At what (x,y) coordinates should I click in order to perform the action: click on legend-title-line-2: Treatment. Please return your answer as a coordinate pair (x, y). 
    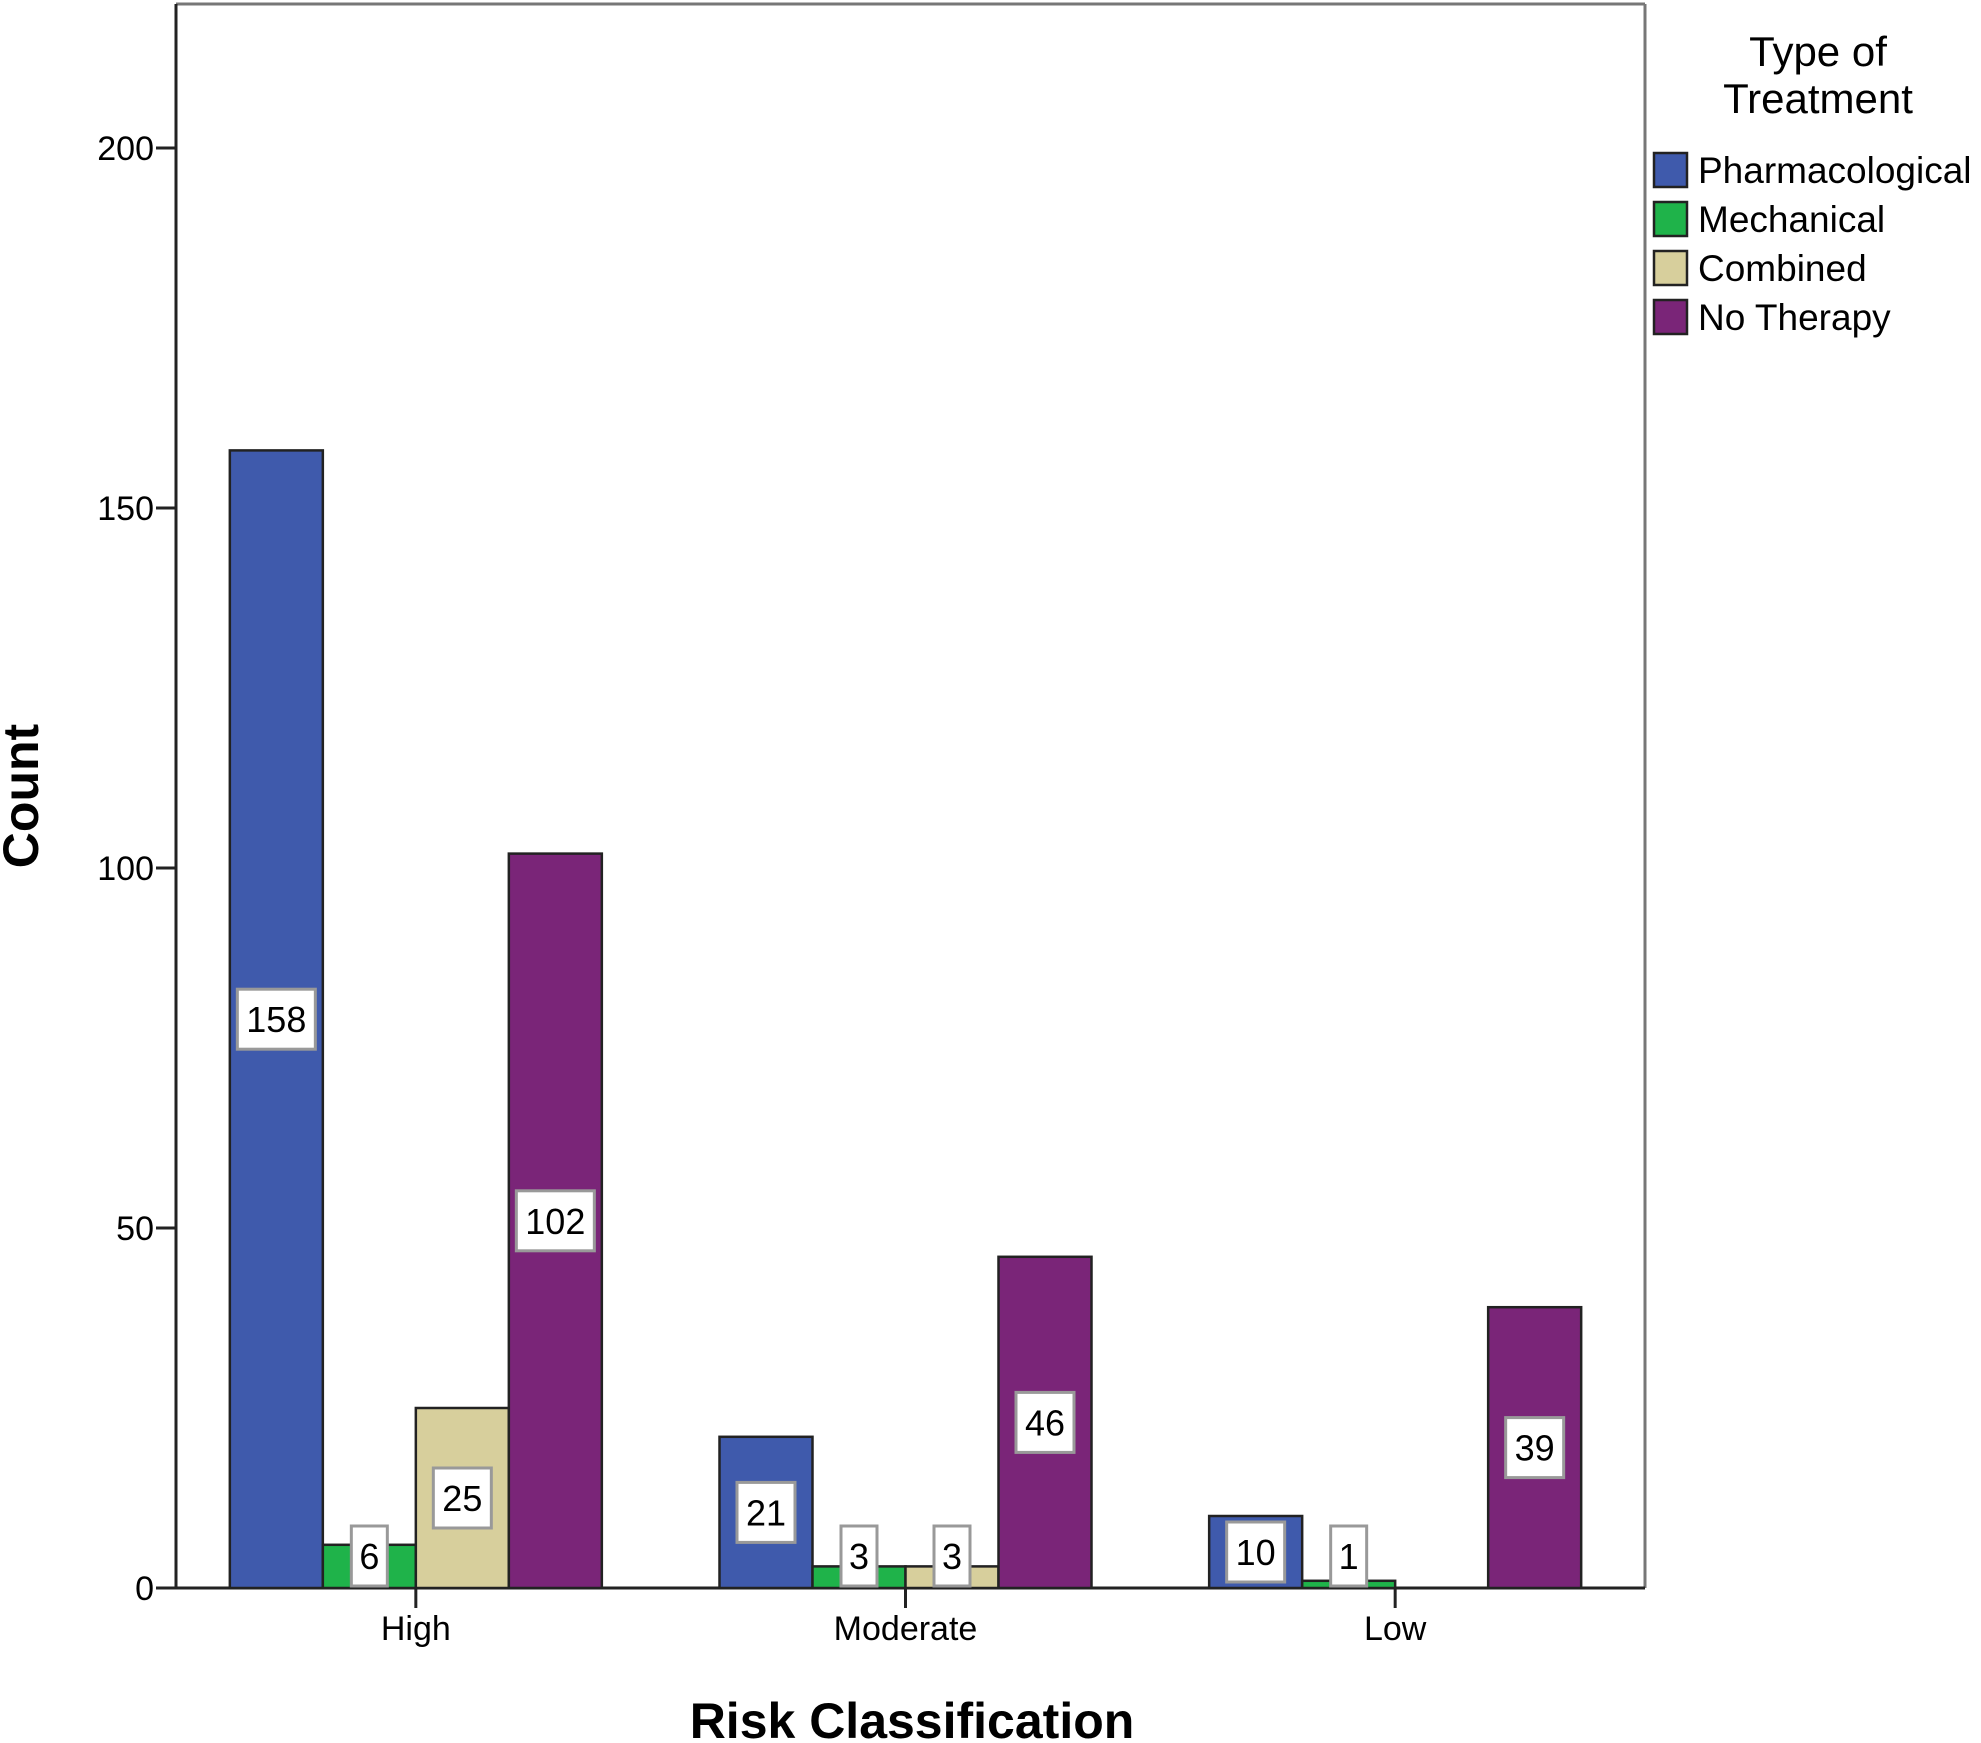
    Looking at the image, I should click on (1818, 98).